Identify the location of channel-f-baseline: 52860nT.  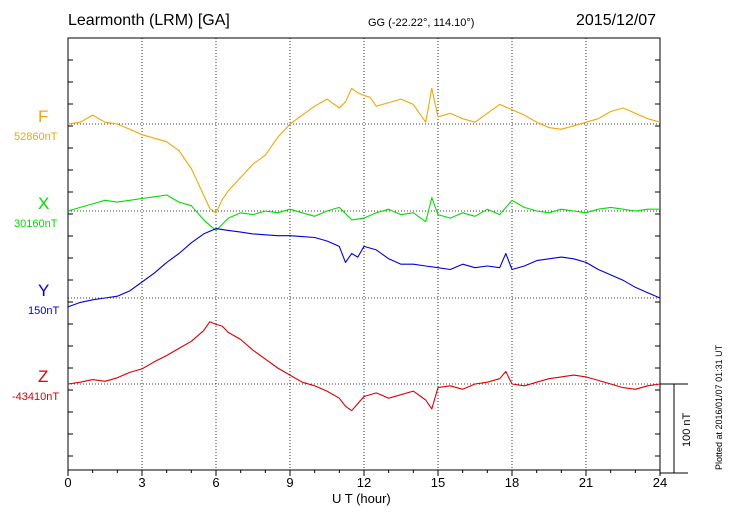
(36, 137).